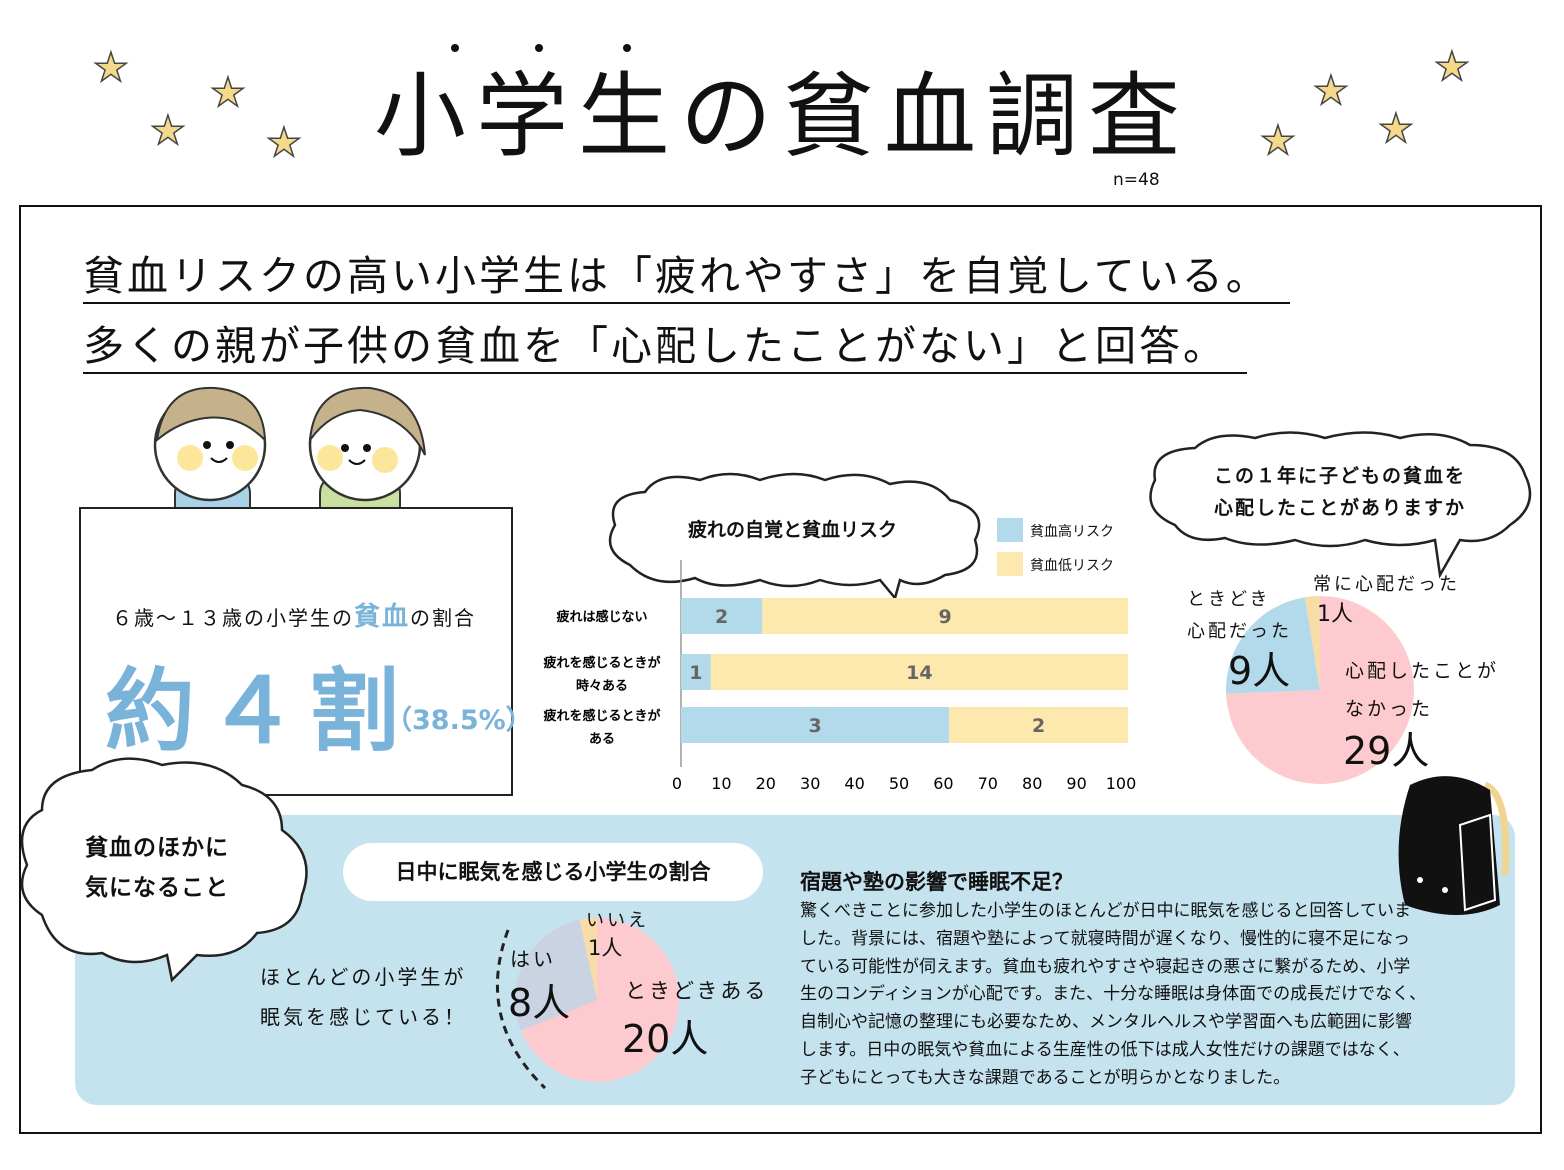 The height and width of the screenshot is (1170, 1564). I want to click on pie-chart-sleepiness, so click(587, 1004).